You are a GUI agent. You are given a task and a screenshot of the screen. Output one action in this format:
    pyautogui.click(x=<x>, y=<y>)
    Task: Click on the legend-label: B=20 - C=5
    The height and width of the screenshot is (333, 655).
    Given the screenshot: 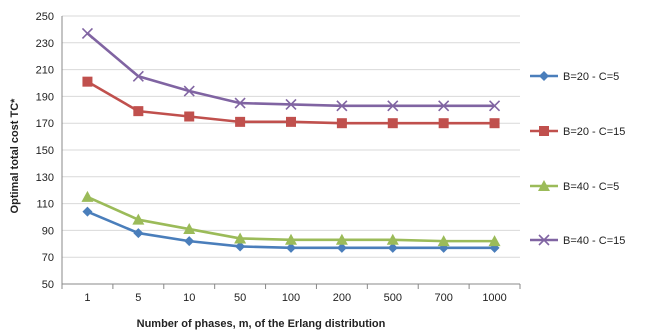 What is the action you would take?
    pyautogui.click(x=591, y=77)
    